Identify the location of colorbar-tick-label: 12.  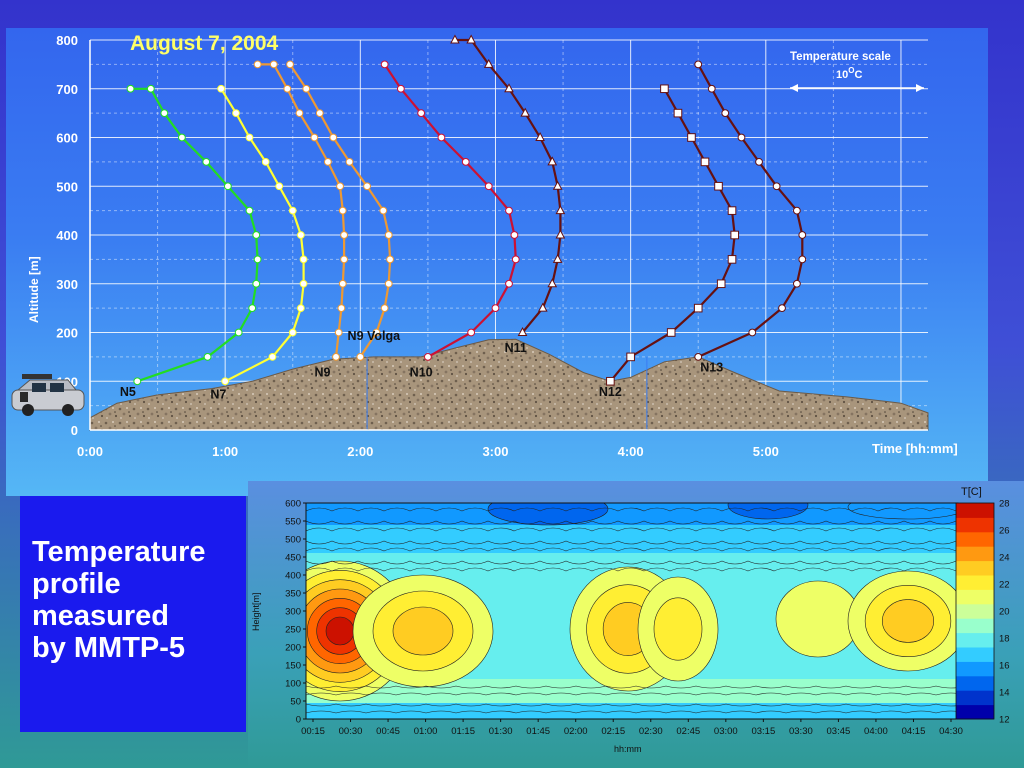
(1004, 720).